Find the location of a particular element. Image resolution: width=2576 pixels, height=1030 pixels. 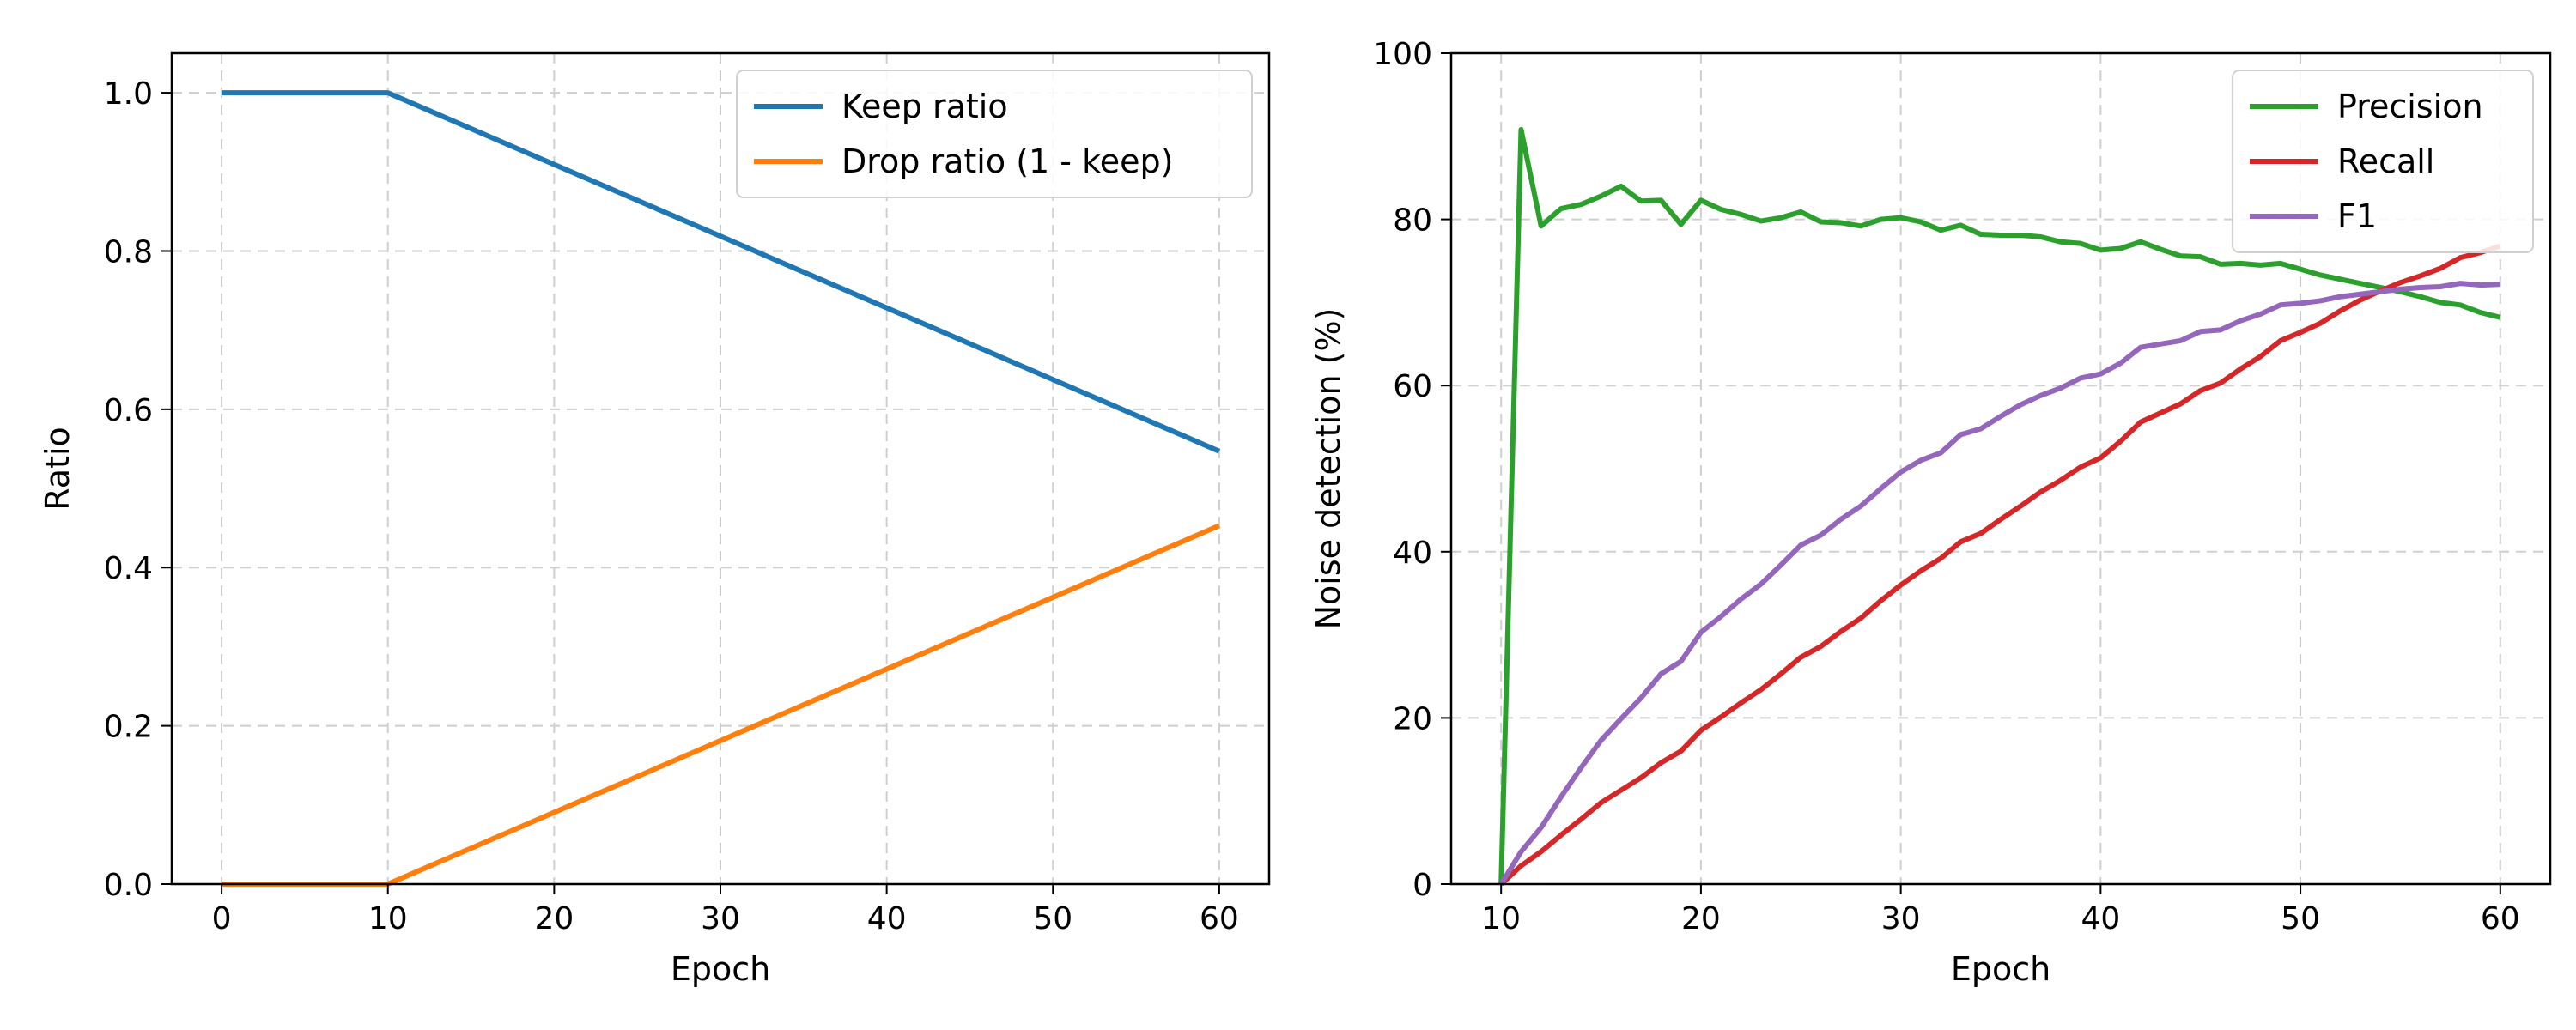

legend-label: Drop ratio (1 - keep) is located at coordinates (1007, 161).